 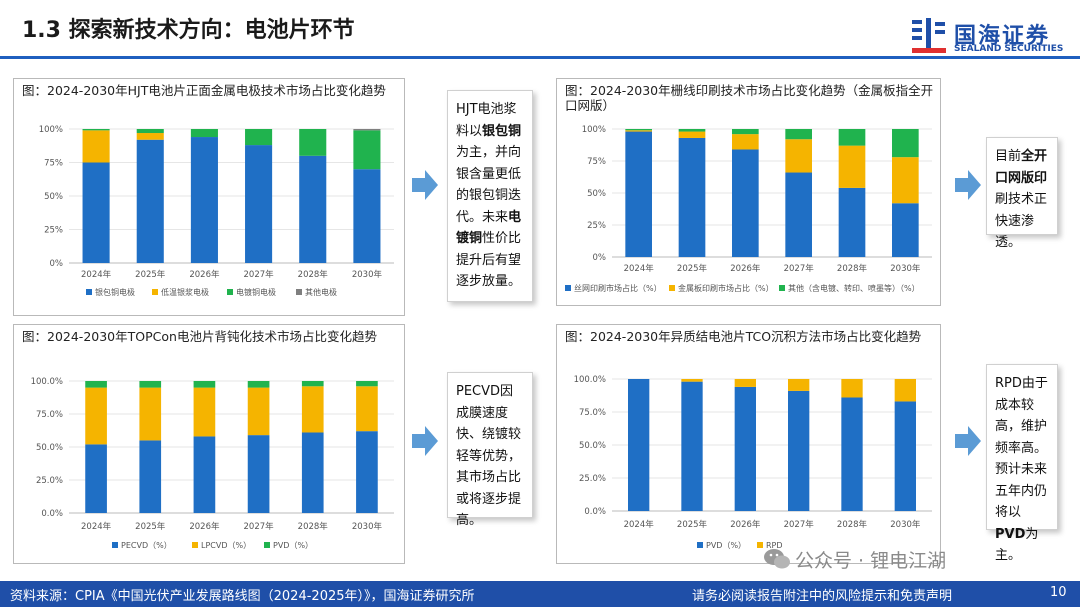 What do you see at coordinates (596, 162) in the screenshot?
I see `y-tick-label: 75%` at bounding box center [596, 162].